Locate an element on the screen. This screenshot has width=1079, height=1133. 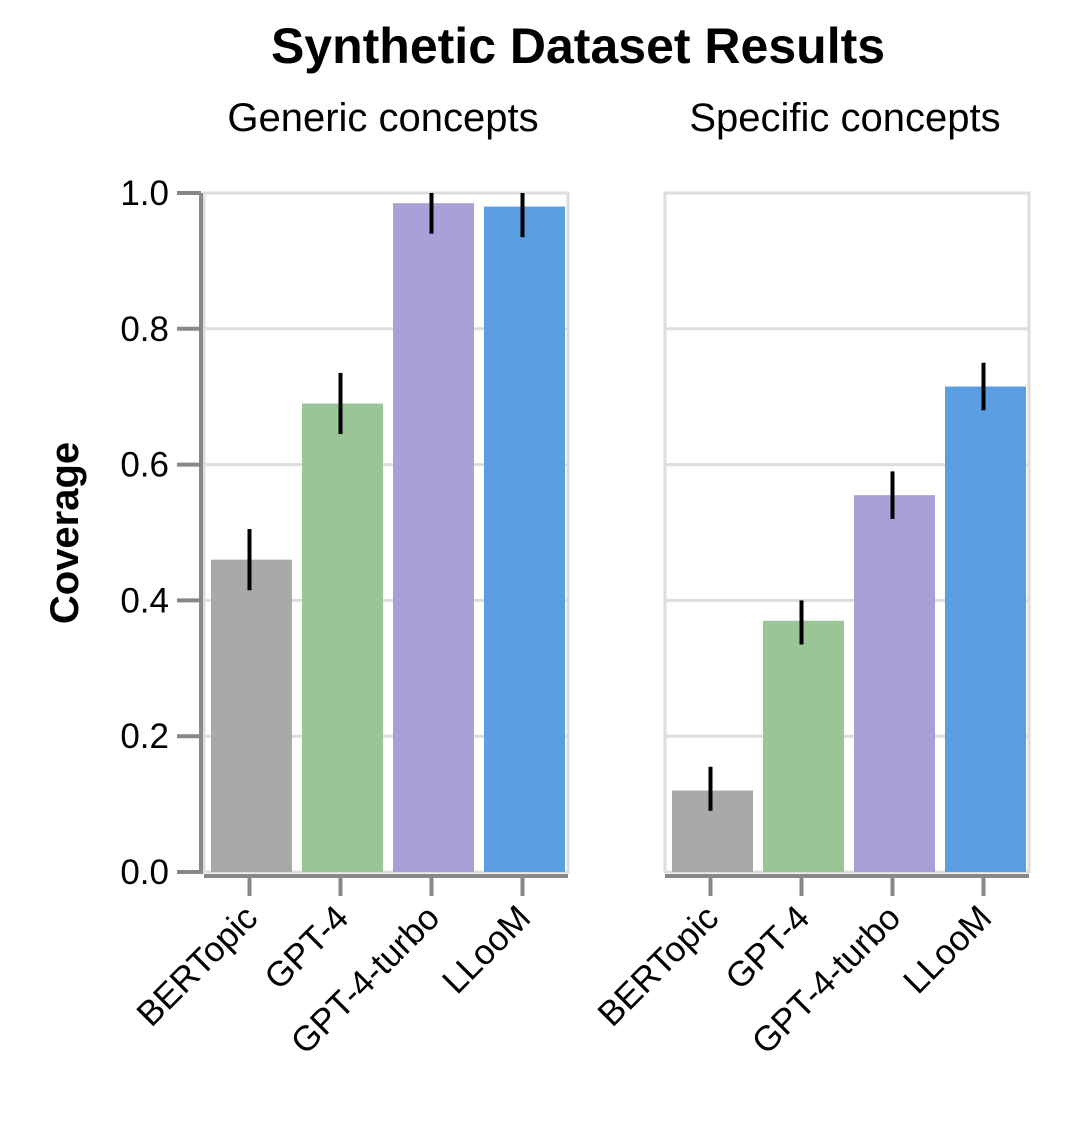
y-axis-title: Coverage is located at coordinates (65, 533).